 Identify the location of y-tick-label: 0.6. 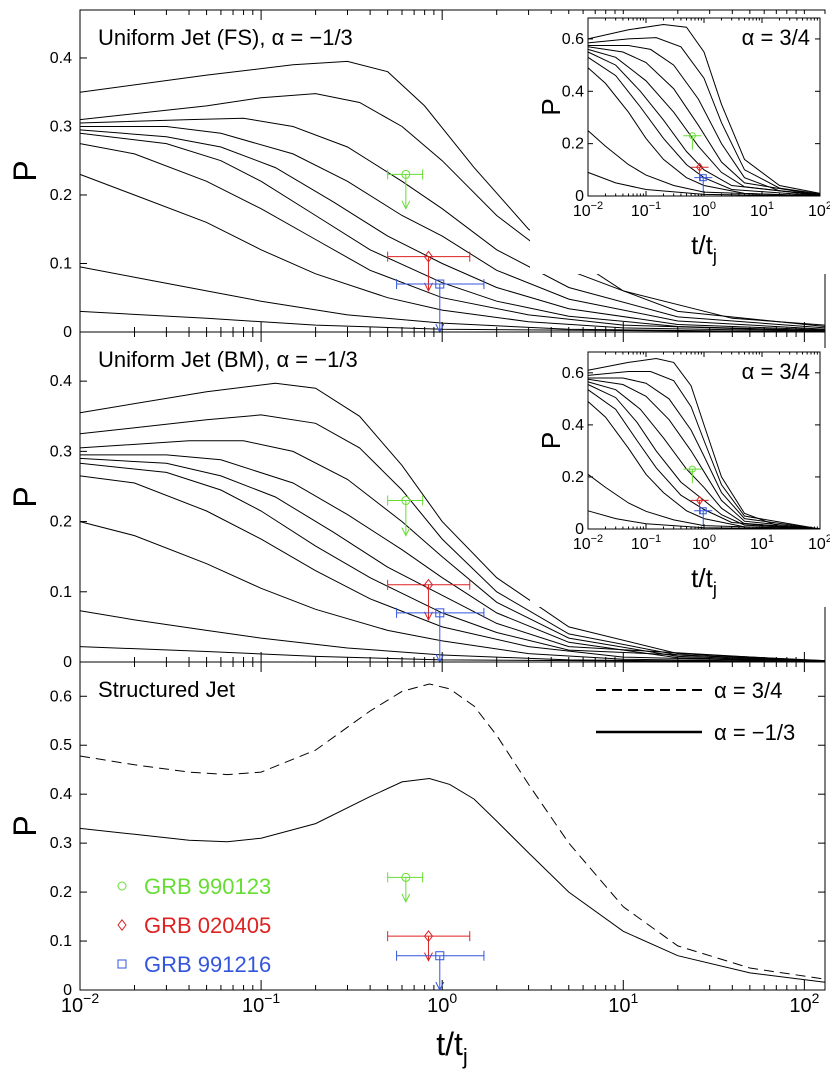
(573, 39).